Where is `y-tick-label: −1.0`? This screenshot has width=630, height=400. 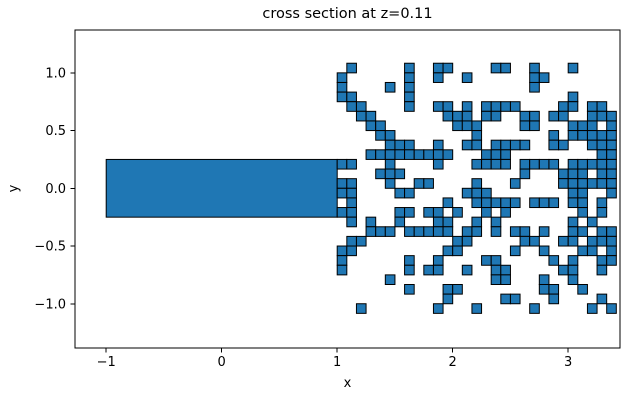
y-tick-label: −1.0 is located at coordinates (50, 304).